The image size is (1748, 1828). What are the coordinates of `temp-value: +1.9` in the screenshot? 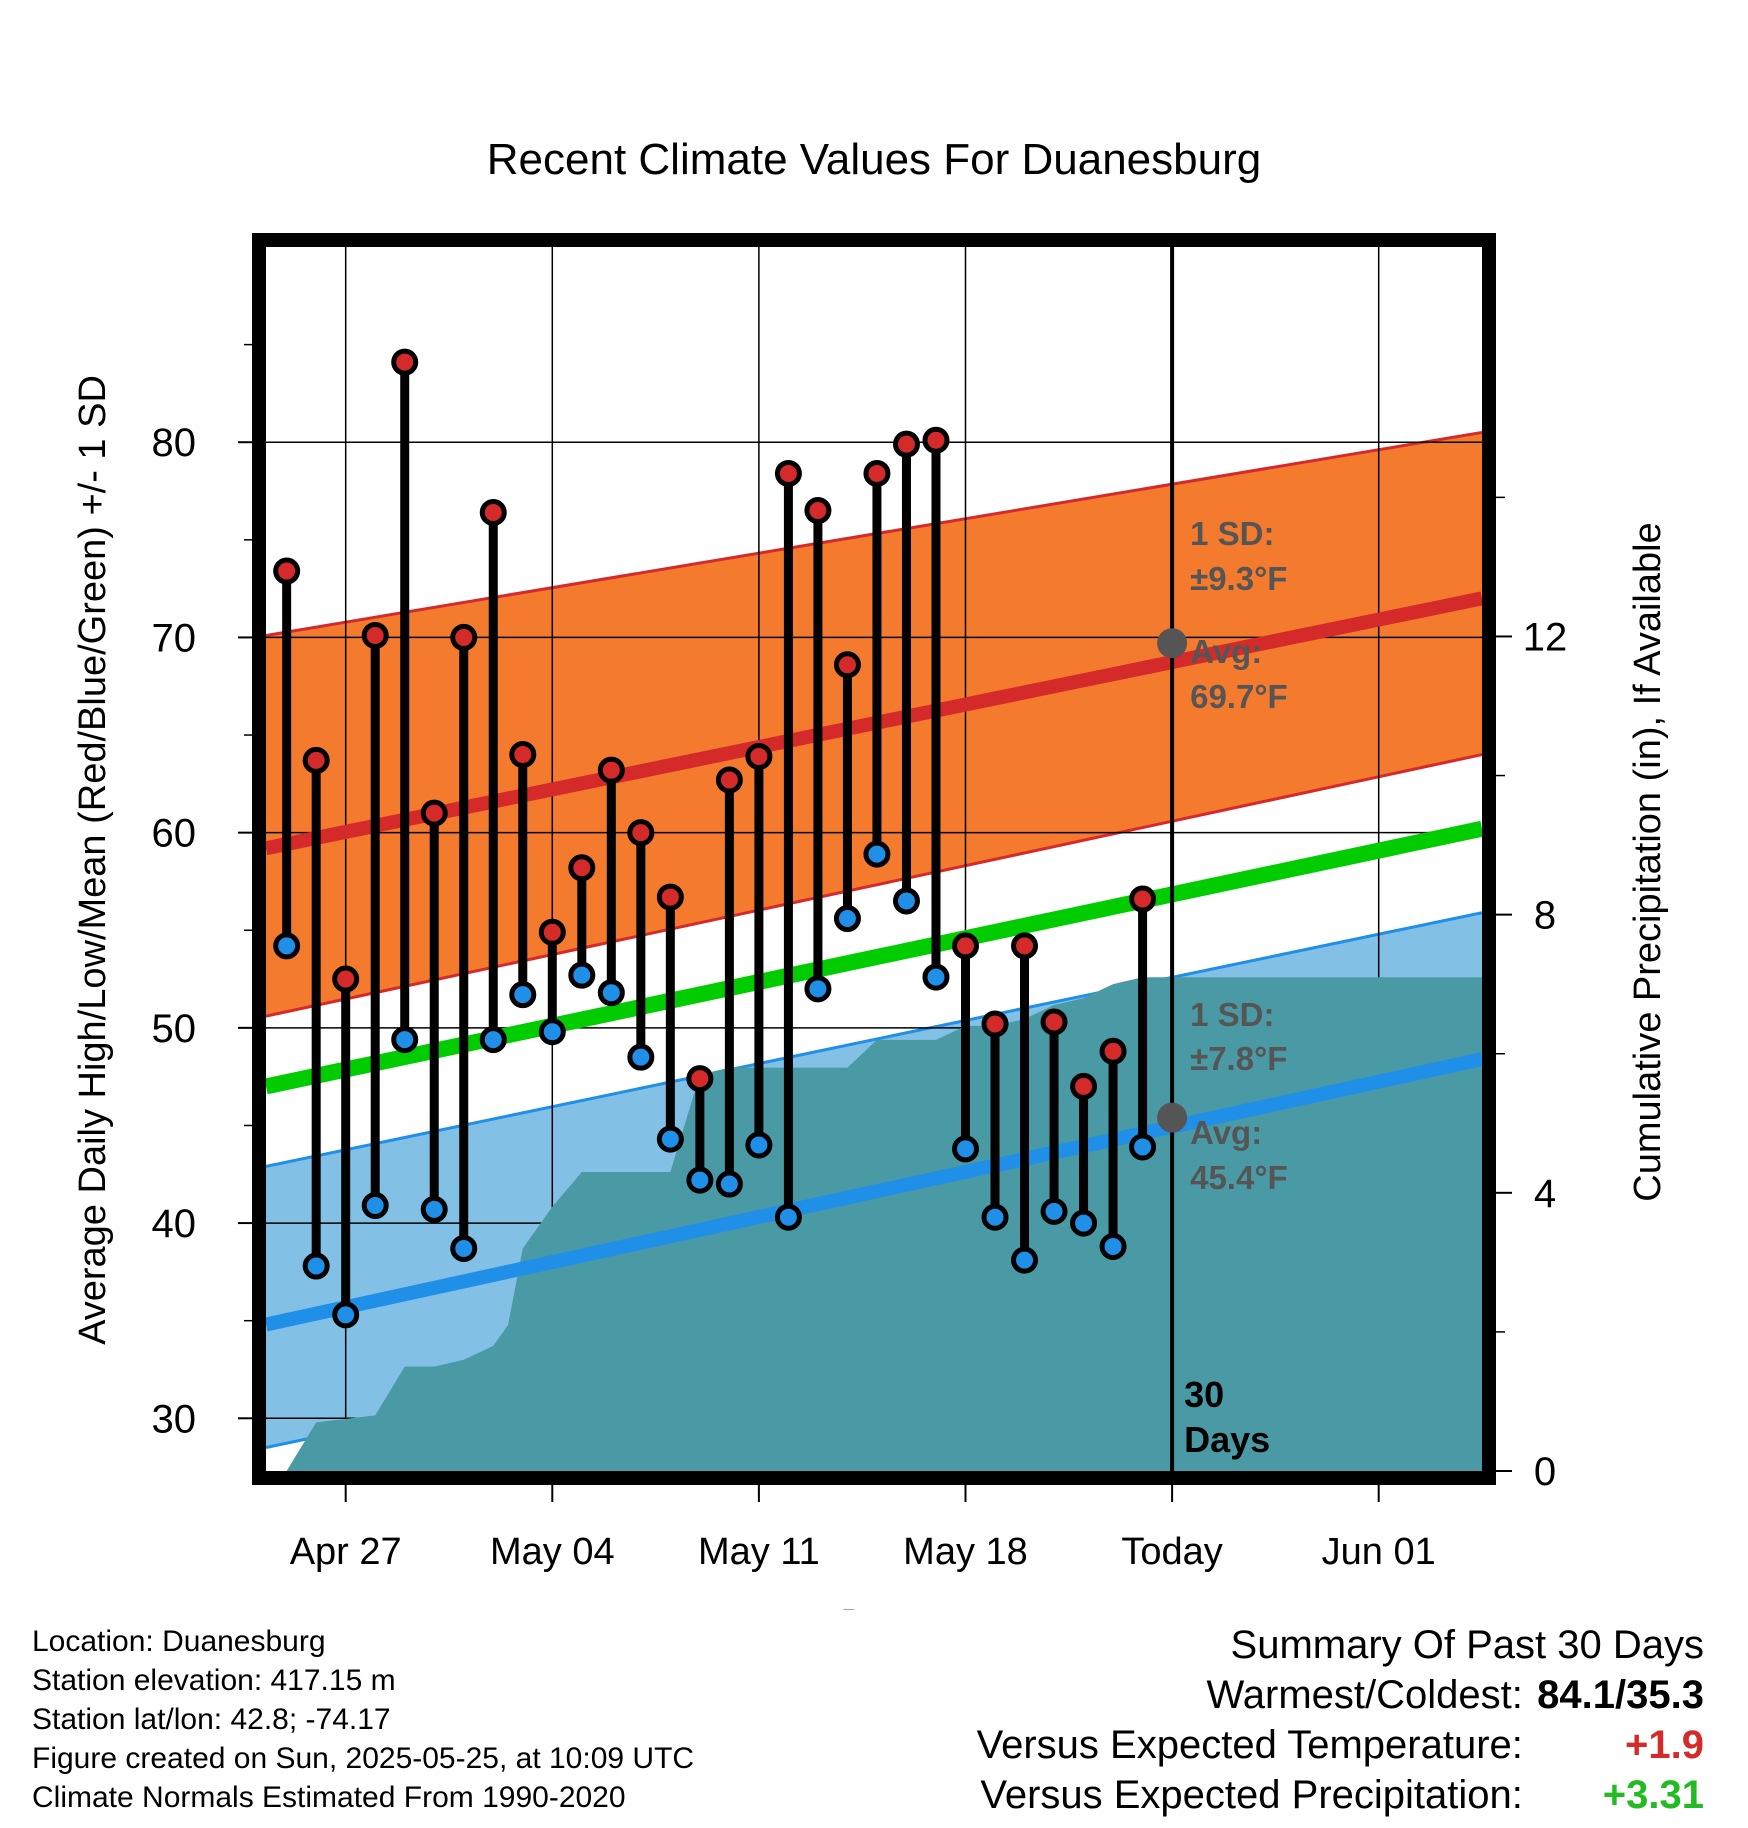 It's located at (1664, 1745).